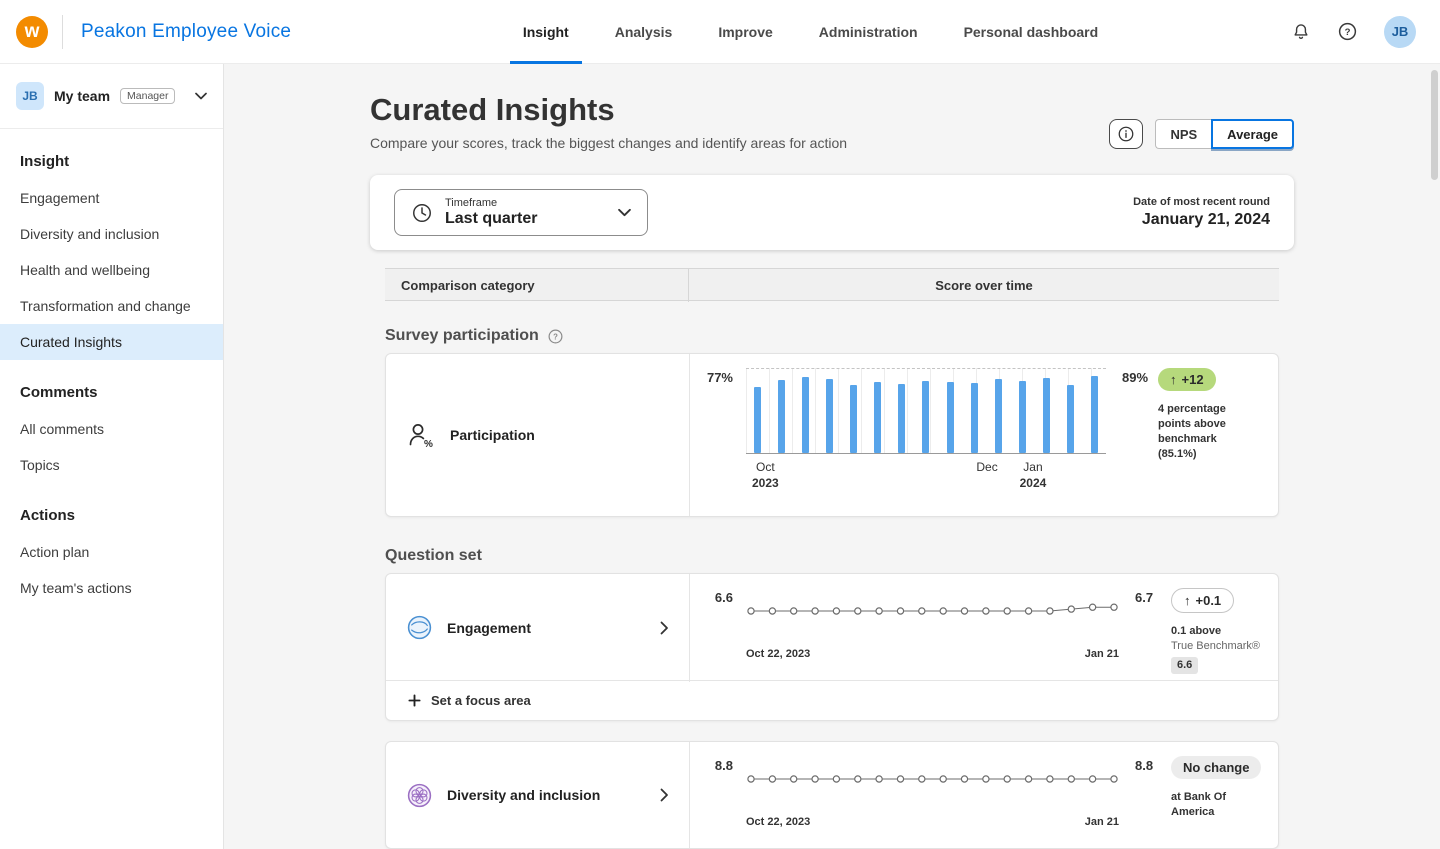  I want to click on timeframe-value: Last quarter, so click(491, 218).